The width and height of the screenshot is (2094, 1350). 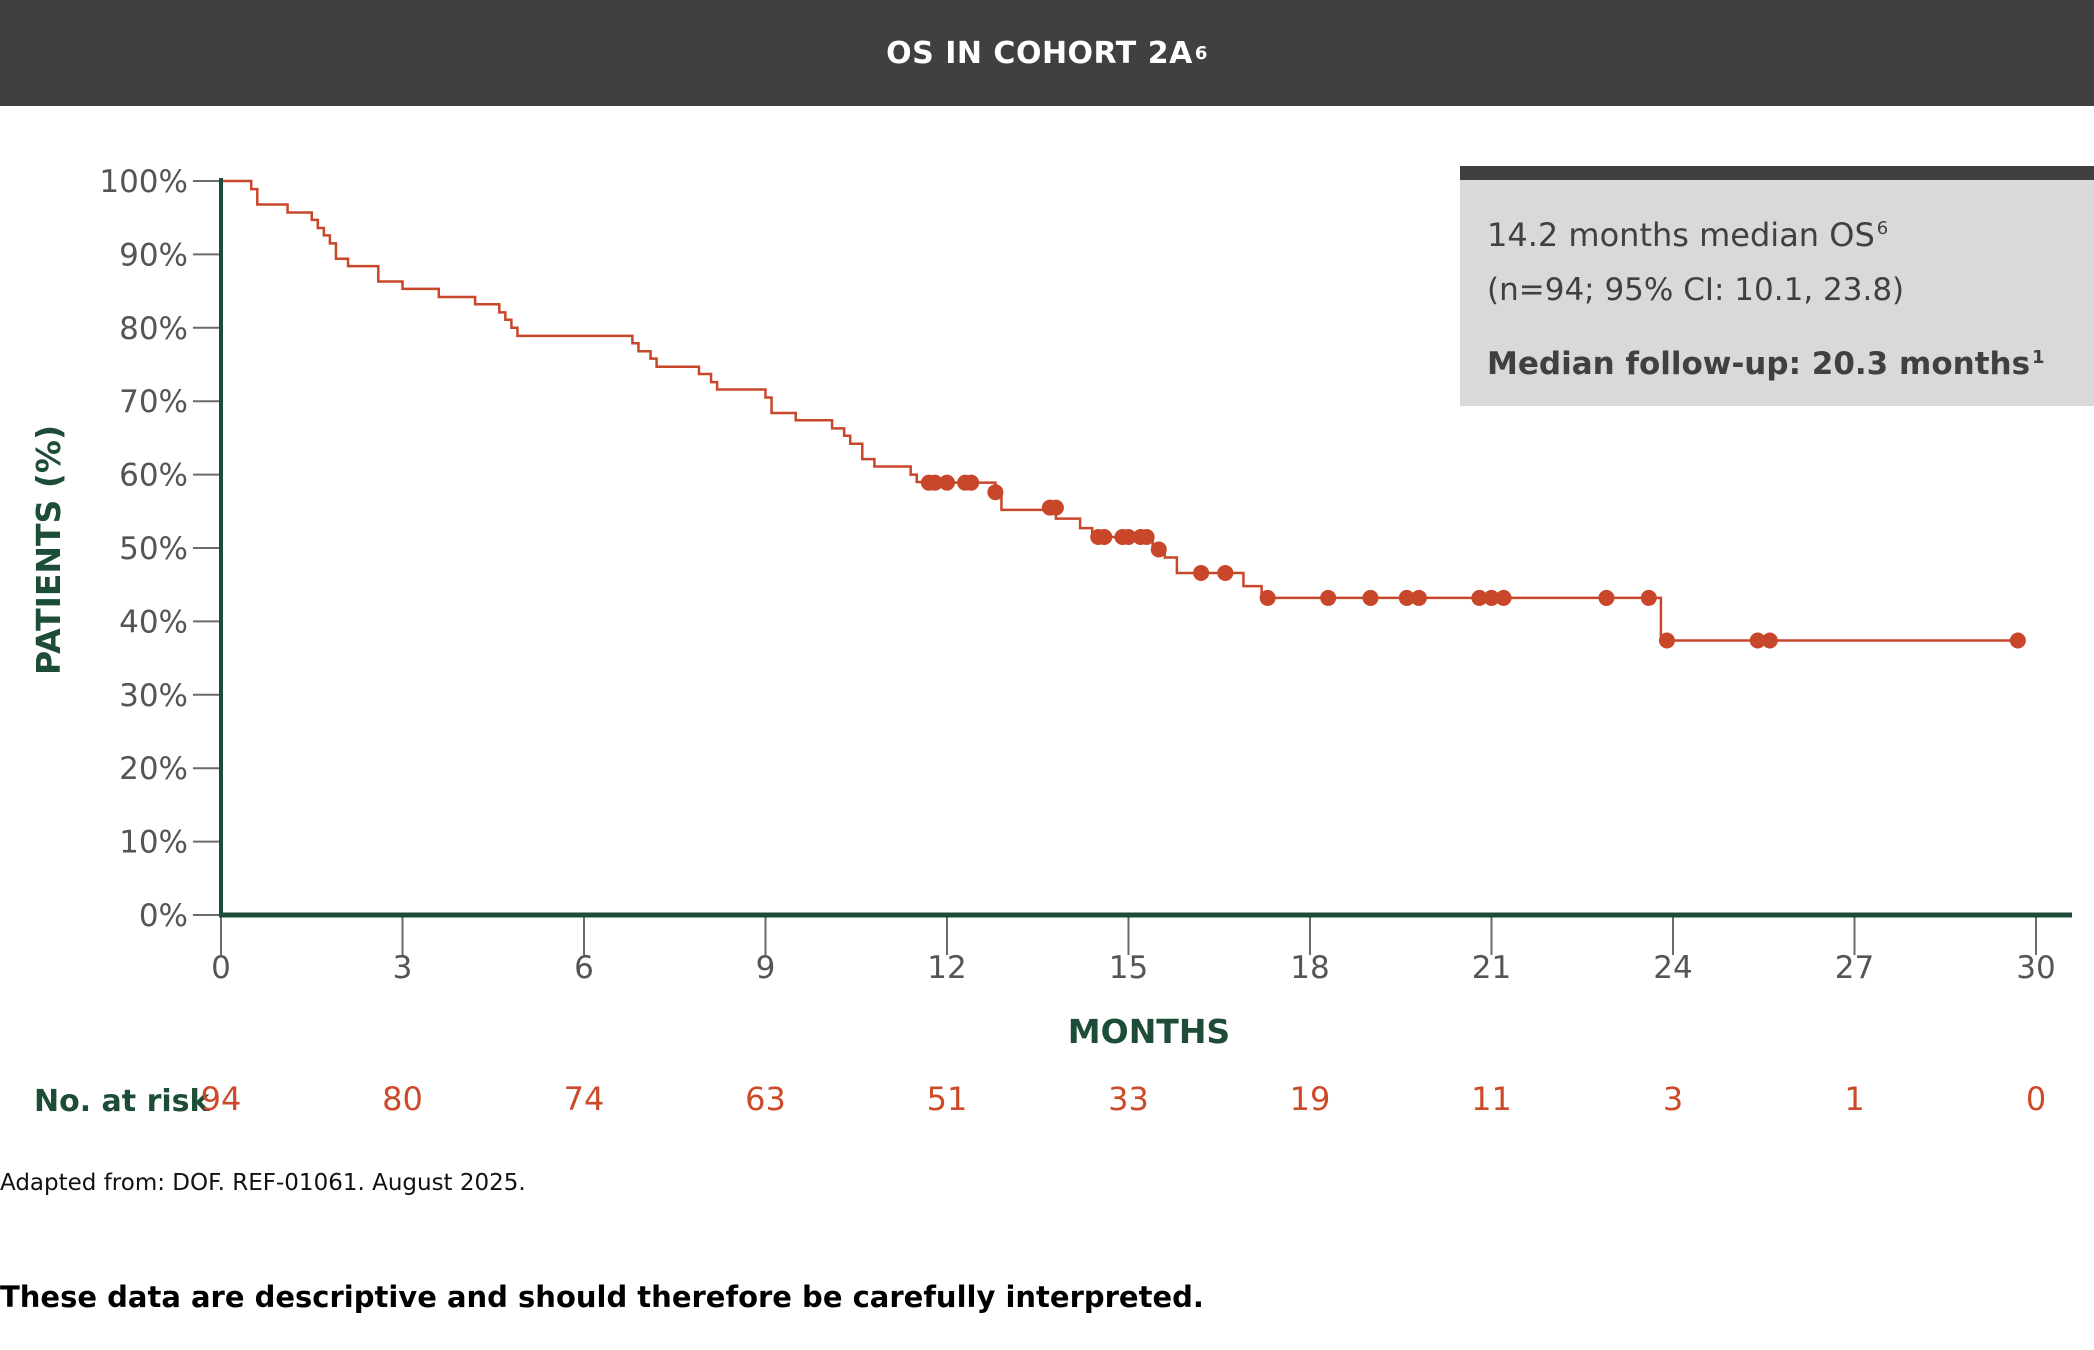 I want to click on follow-up-text: Median follow-up: 20.3 months 1, so click(x=1766, y=364).